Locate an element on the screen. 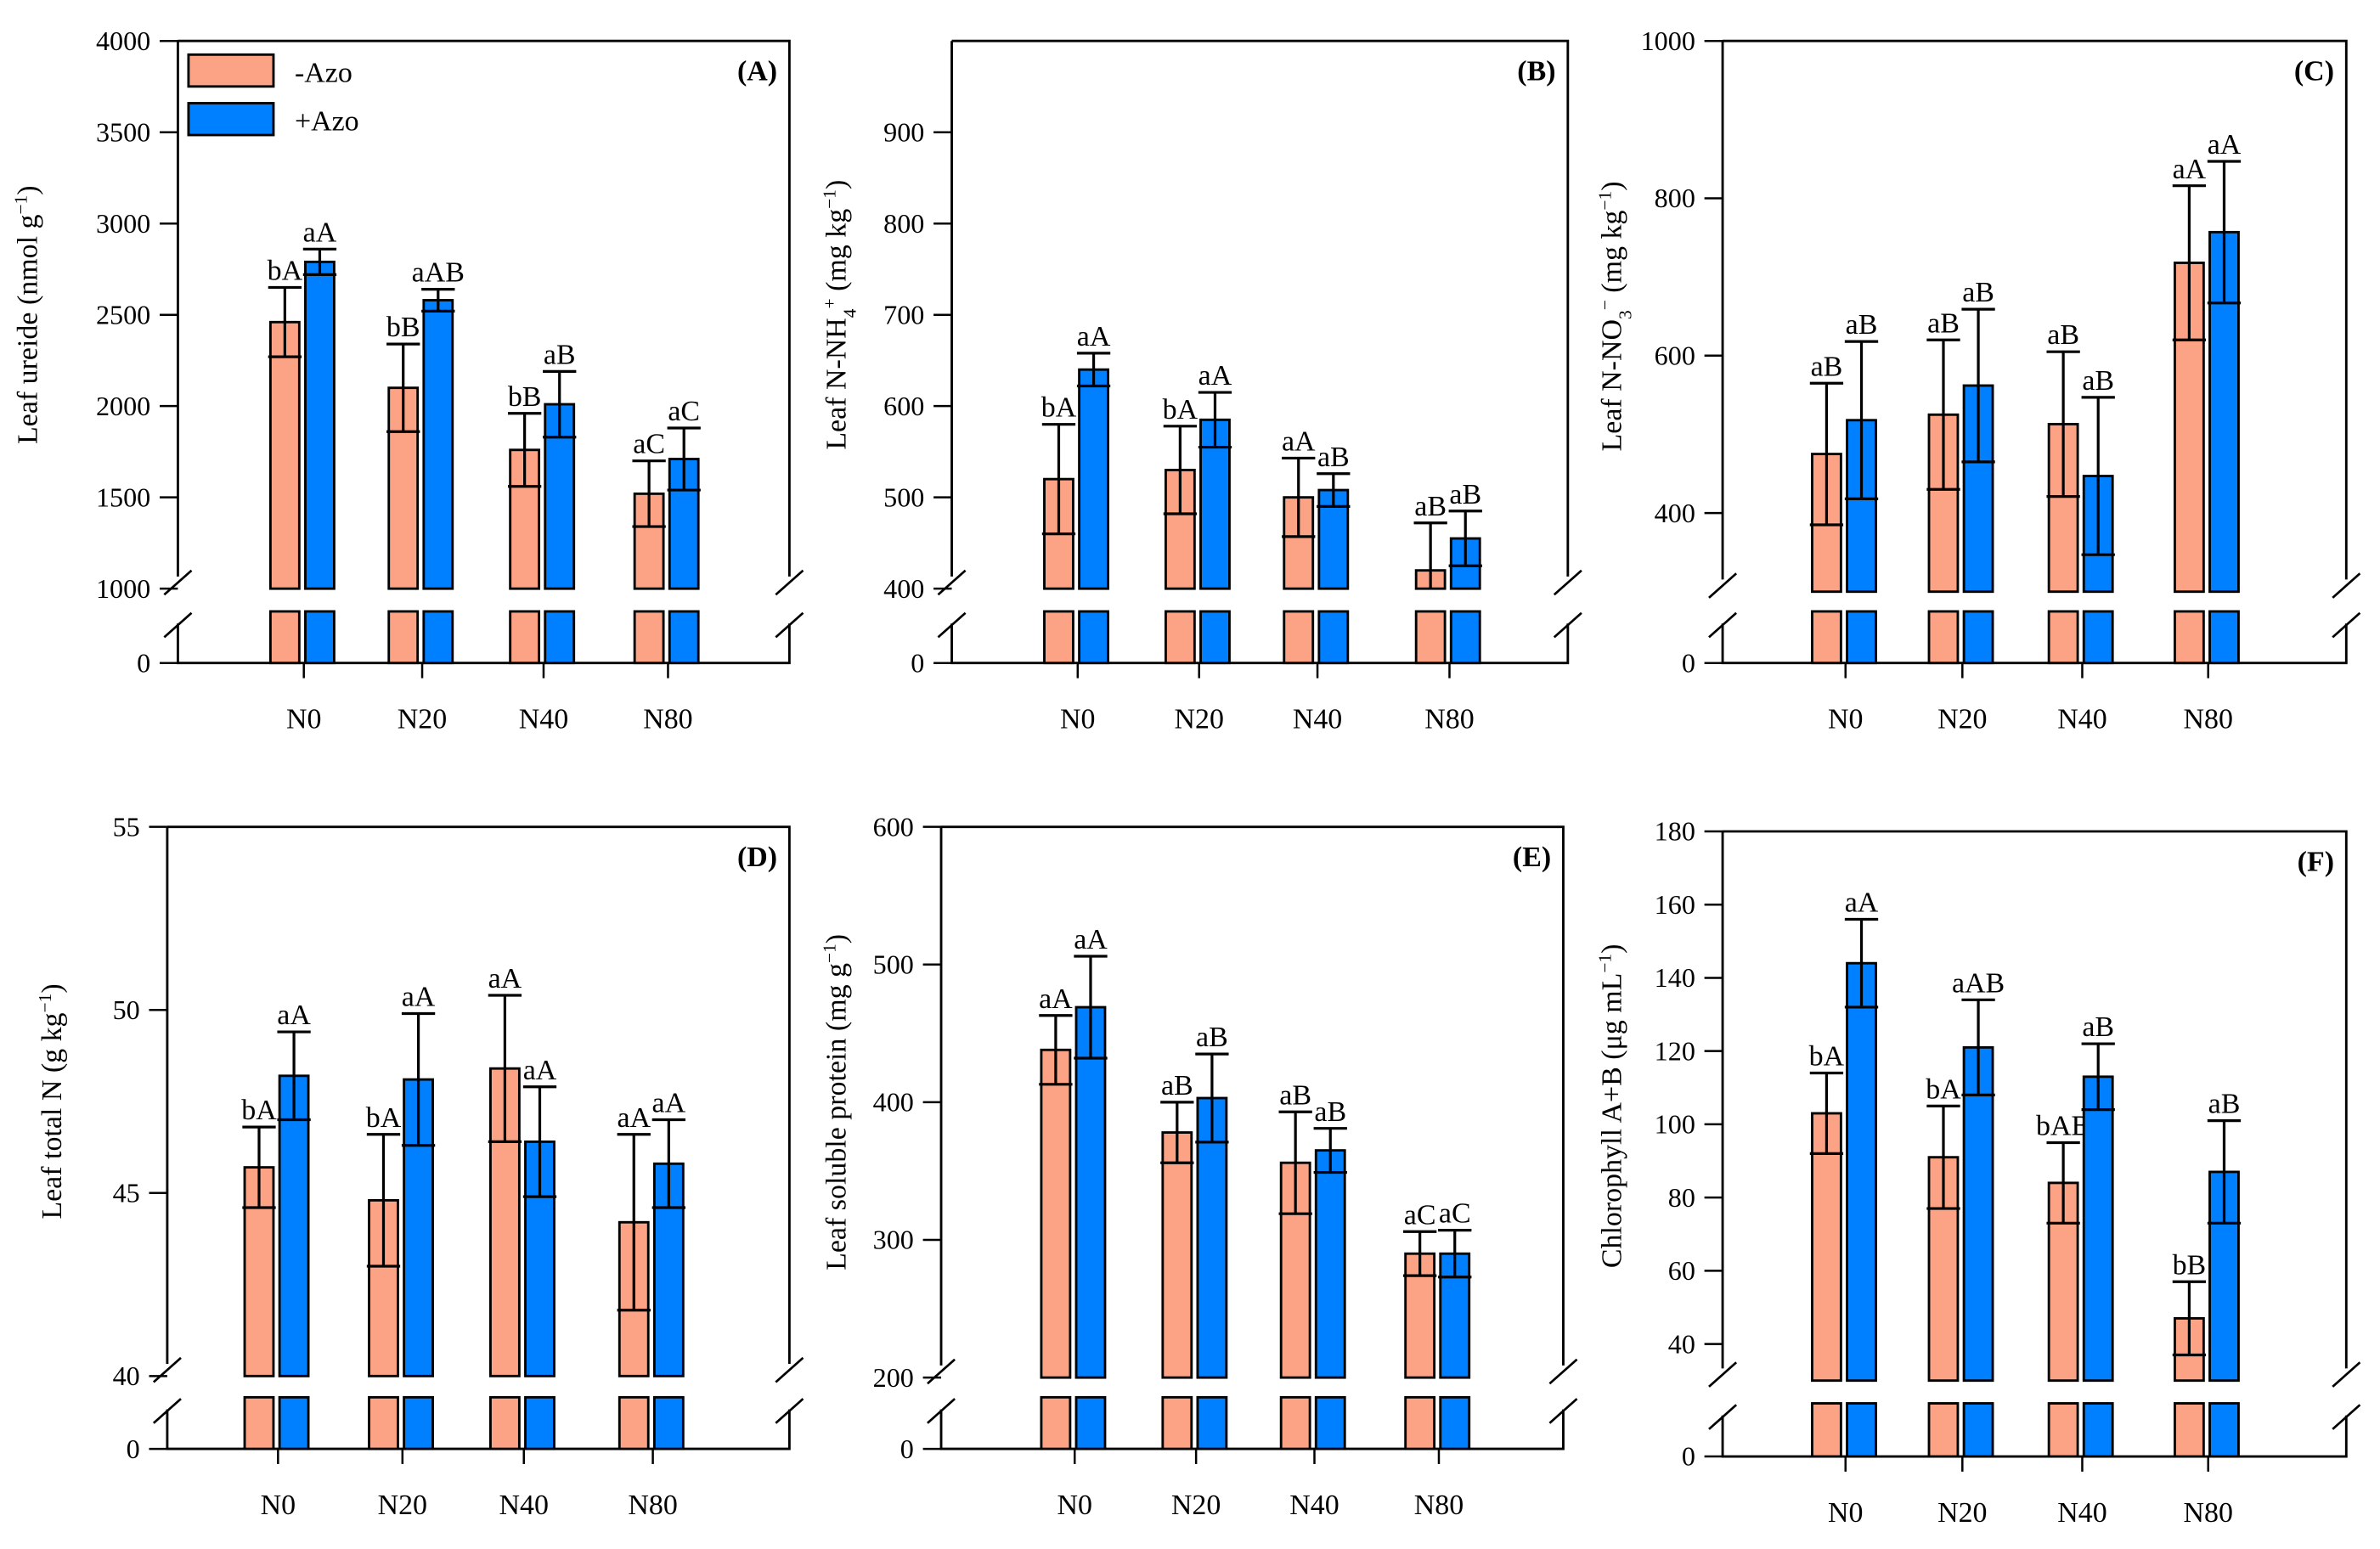 Image resolution: width=2380 pixels, height=1549 pixels. x-tick-label: N0 is located at coordinates (1077, 720).